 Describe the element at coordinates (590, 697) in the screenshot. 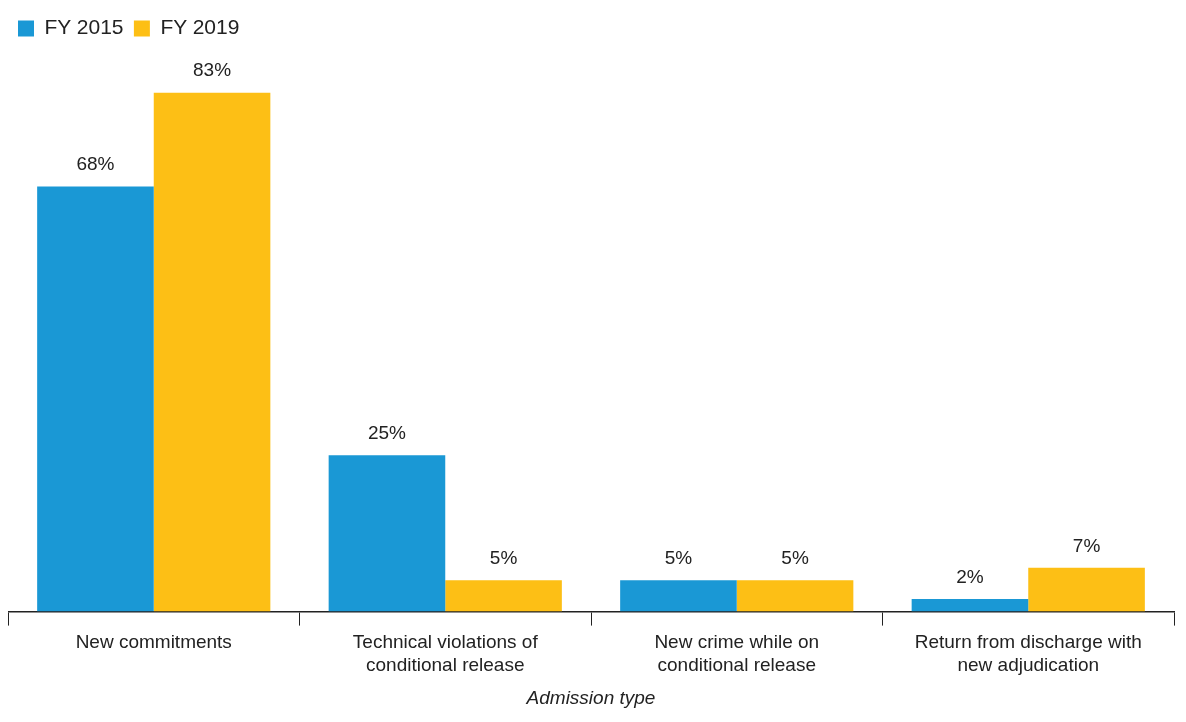

I see `x-axis-title: Admission type` at that location.